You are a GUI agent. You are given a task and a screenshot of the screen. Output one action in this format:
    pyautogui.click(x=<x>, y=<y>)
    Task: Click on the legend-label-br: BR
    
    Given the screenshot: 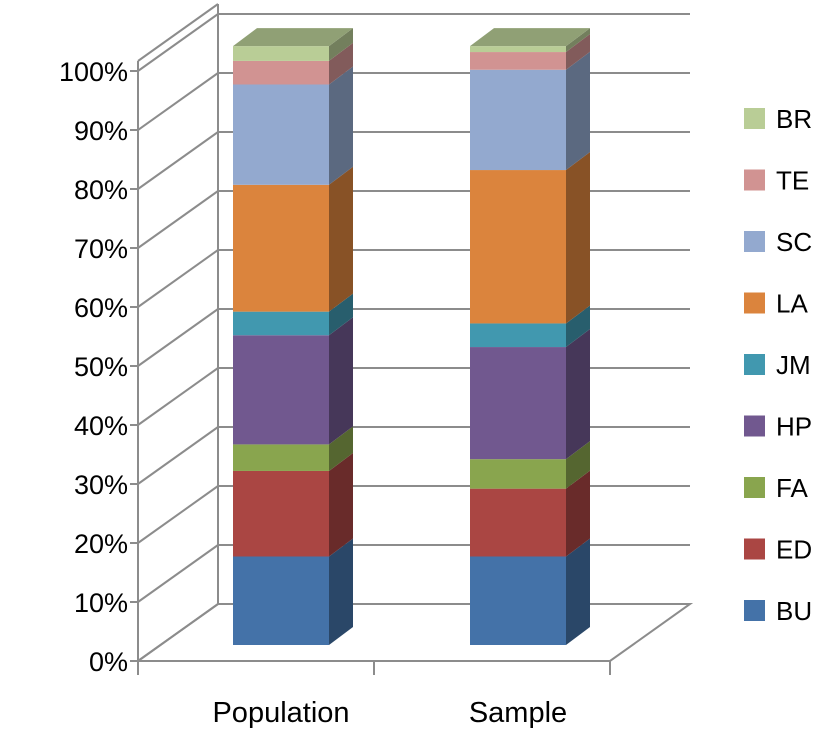 What is the action you would take?
    pyautogui.click(x=794, y=119)
    